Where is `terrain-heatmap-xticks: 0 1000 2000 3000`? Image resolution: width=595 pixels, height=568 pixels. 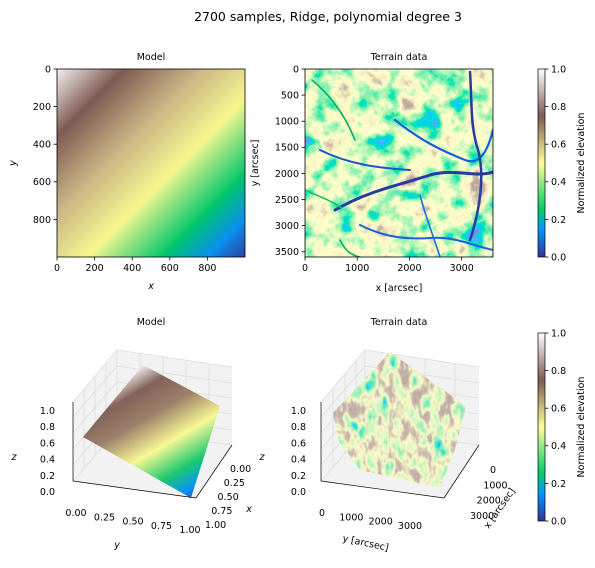 terrain-heatmap-xticks: 0 1000 2000 3000 is located at coordinates (388, 265).